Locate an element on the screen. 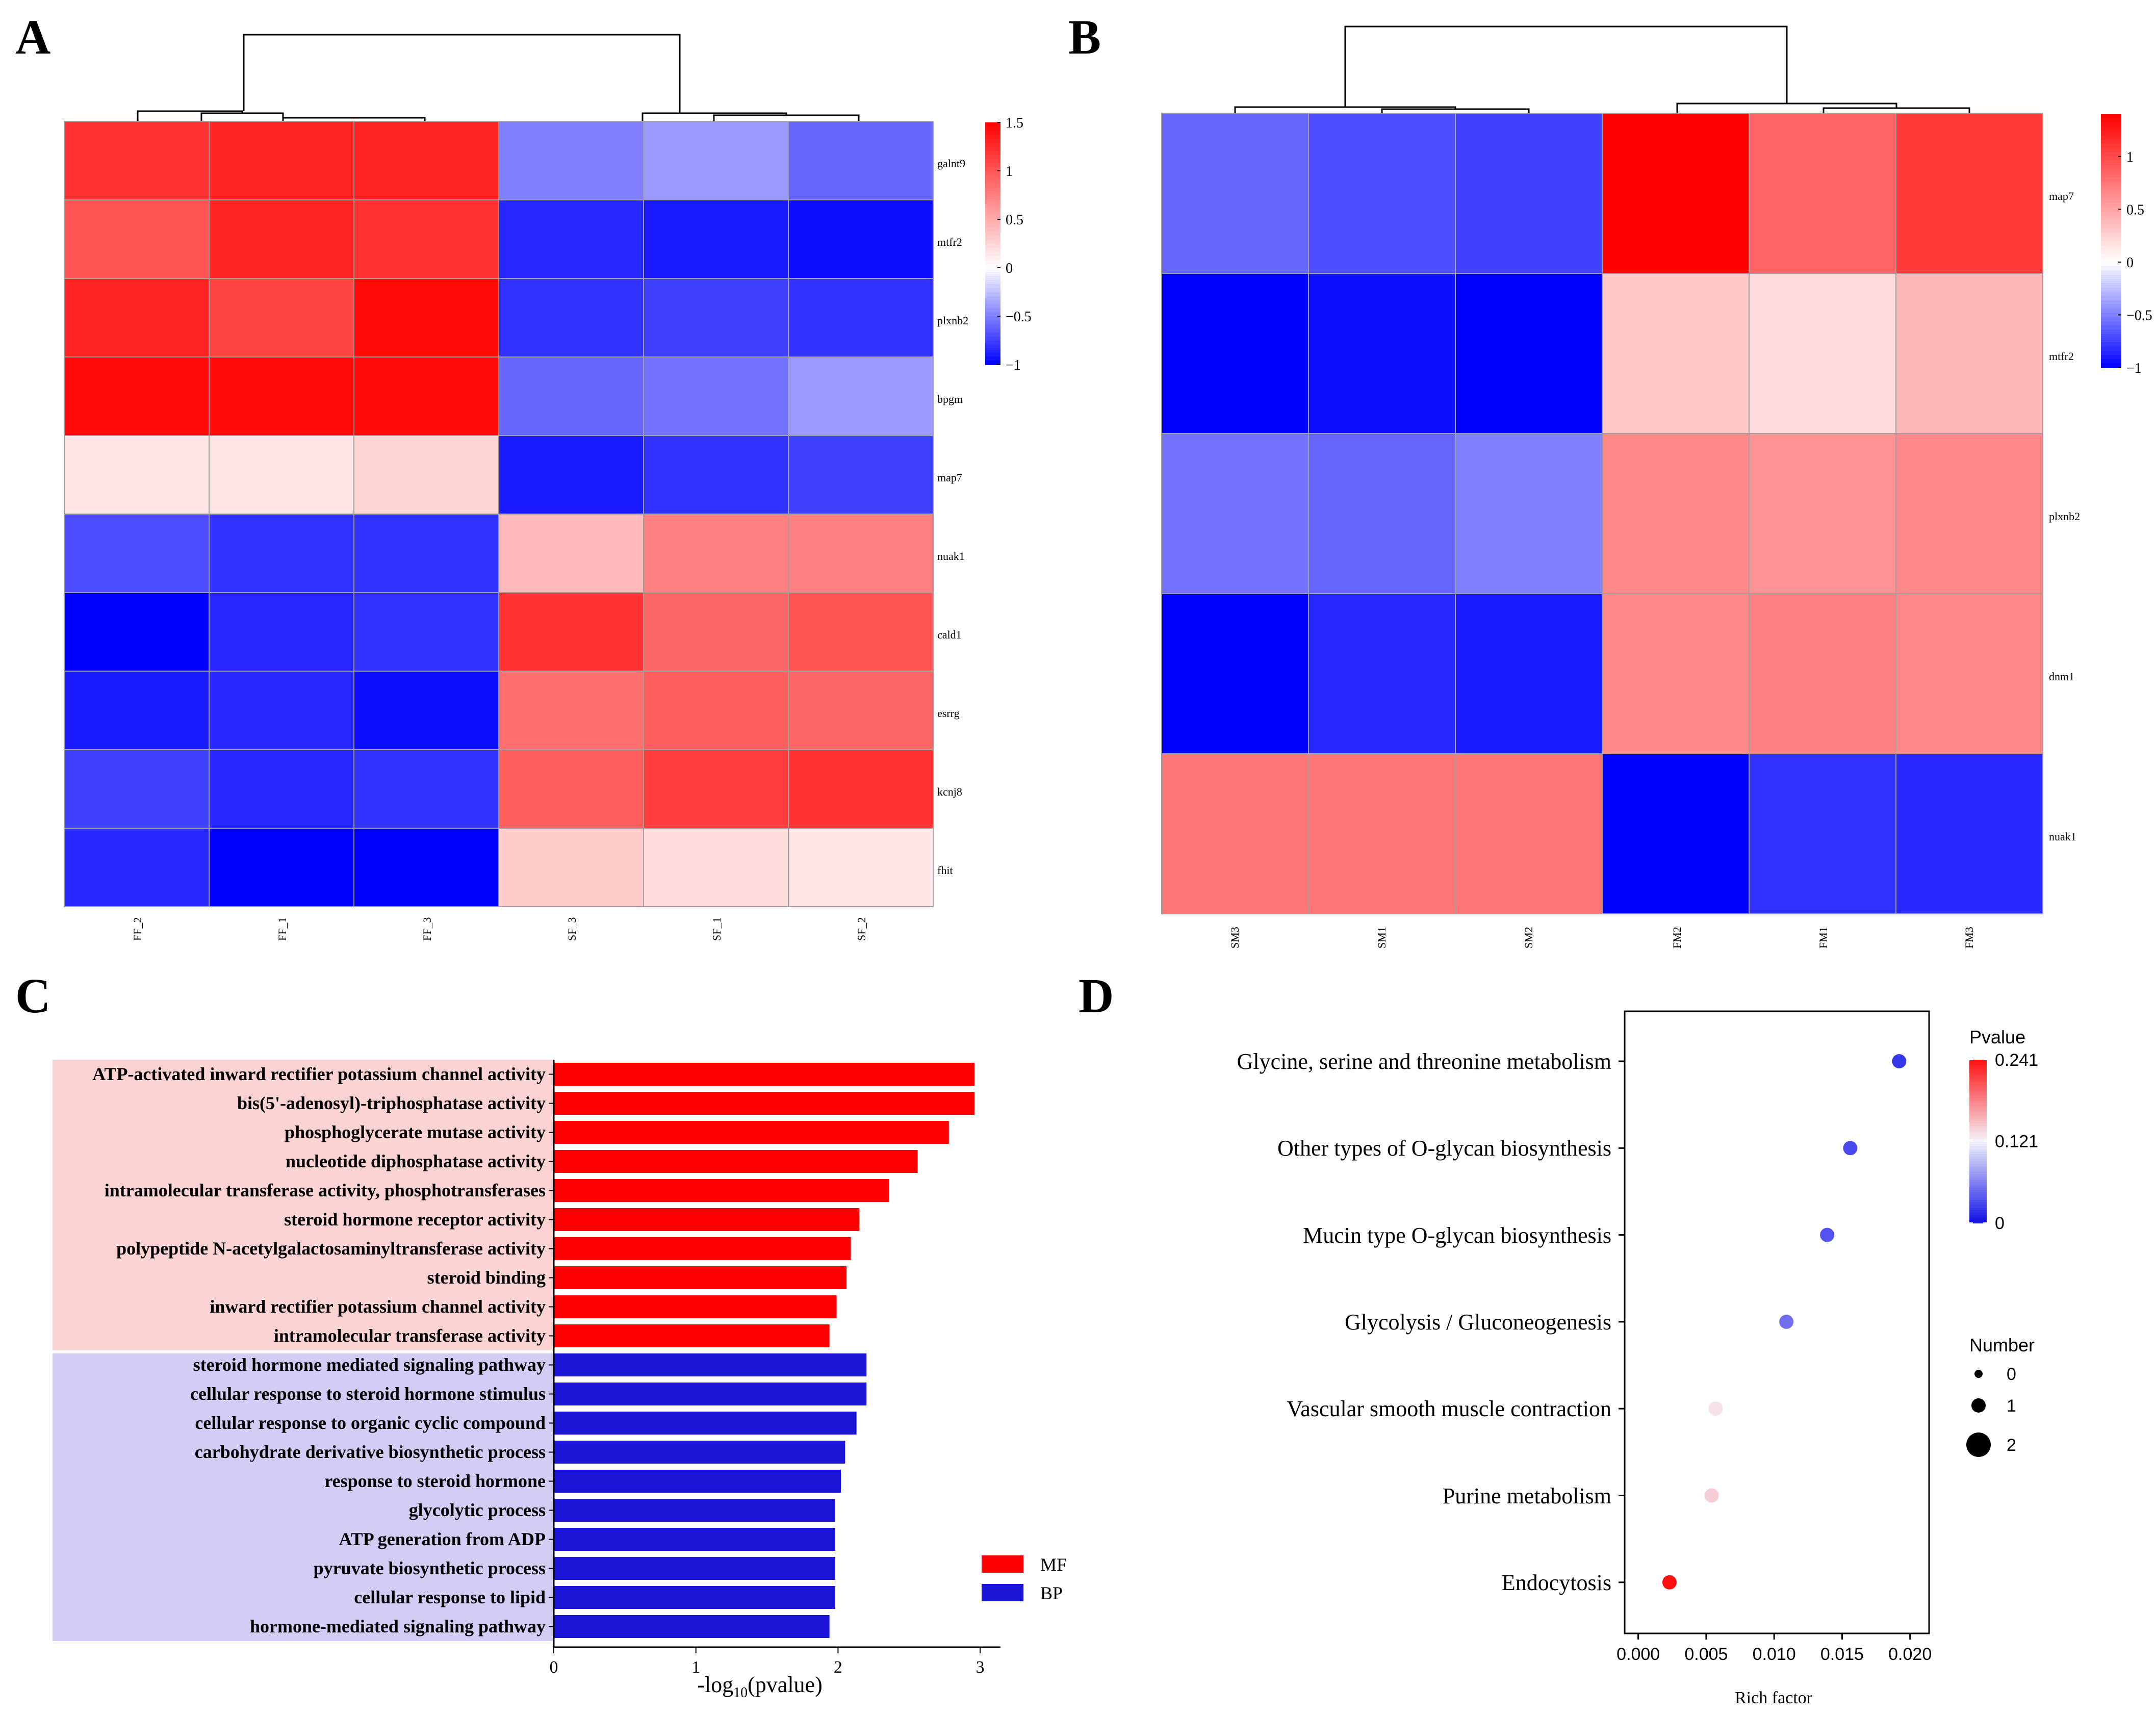  colorbar-tick-label: 1 is located at coordinates (1010, 172).